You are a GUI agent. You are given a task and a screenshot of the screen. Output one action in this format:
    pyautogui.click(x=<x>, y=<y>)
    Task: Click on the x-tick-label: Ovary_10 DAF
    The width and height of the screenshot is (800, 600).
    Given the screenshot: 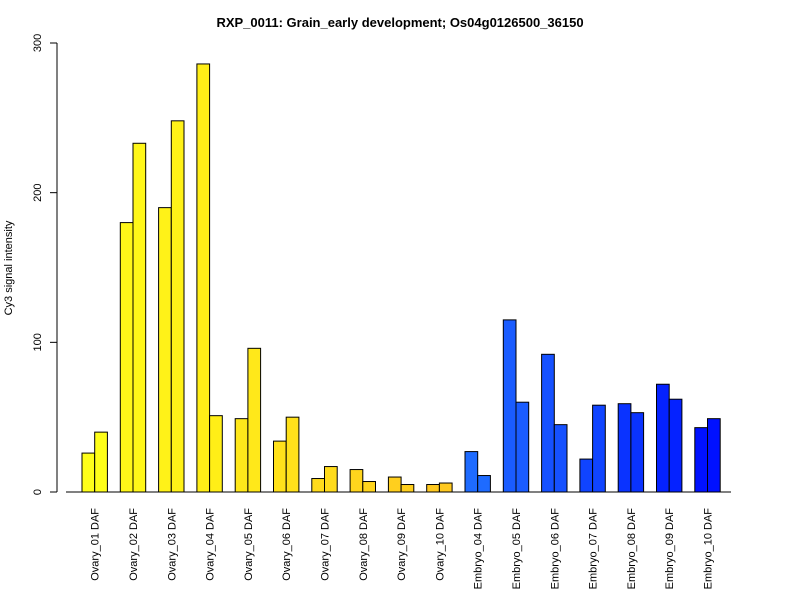 What is the action you would take?
    pyautogui.click(x=440, y=544)
    